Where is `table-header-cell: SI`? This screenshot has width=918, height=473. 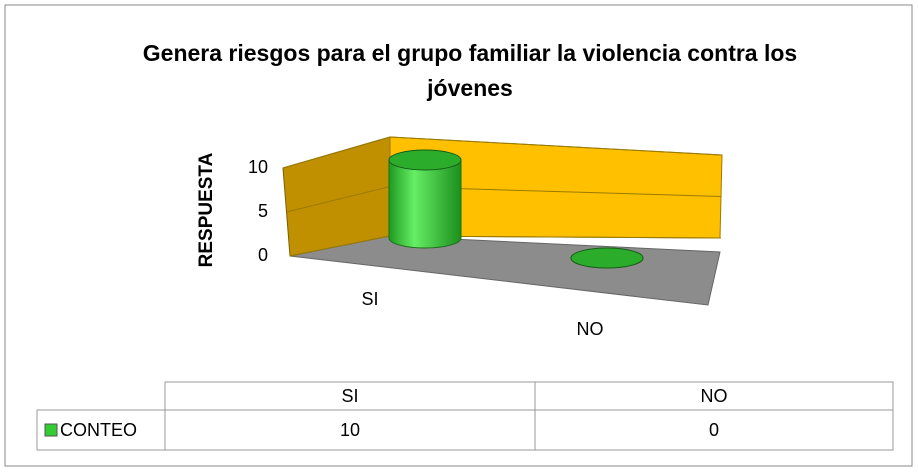 table-header-cell: SI is located at coordinates (349, 396).